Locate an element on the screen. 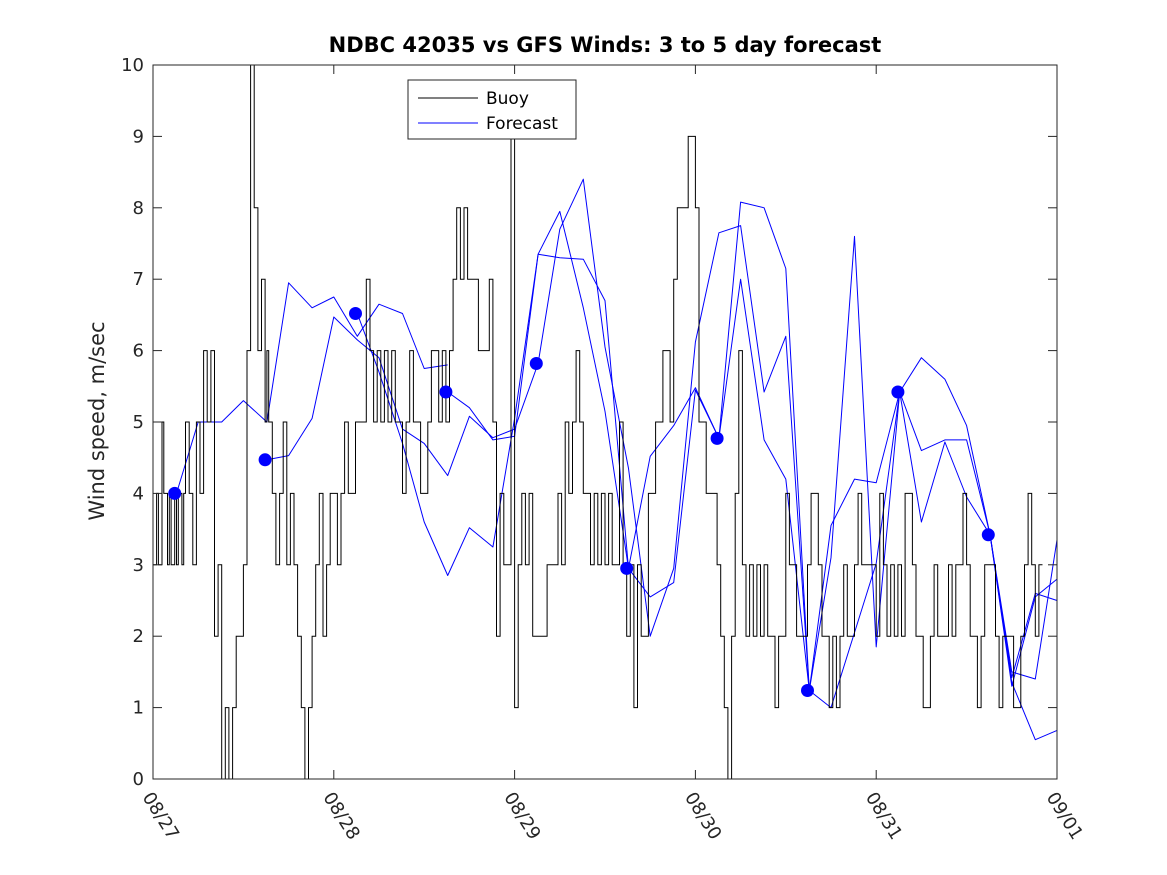 This screenshot has width=1167, height=875. y-tick-label-10: 10 is located at coordinates (132, 65).